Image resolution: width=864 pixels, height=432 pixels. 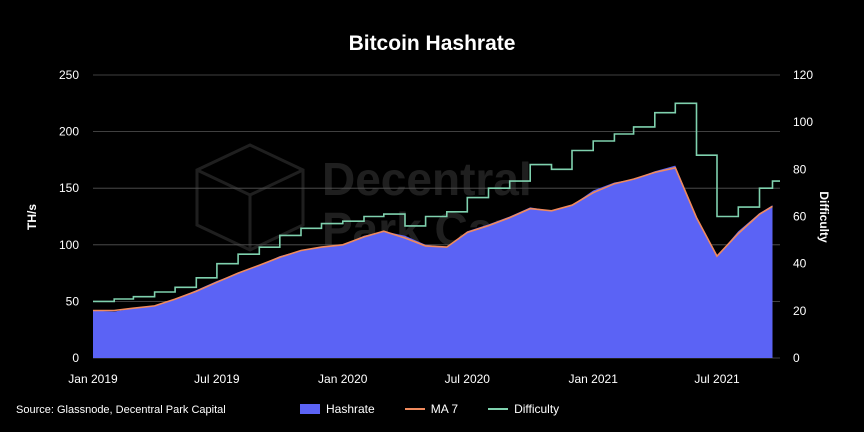 What do you see at coordinates (803, 75) in the screenshot?
I see `y2-tick-label-120: 120` at bounding box center [803, 75].